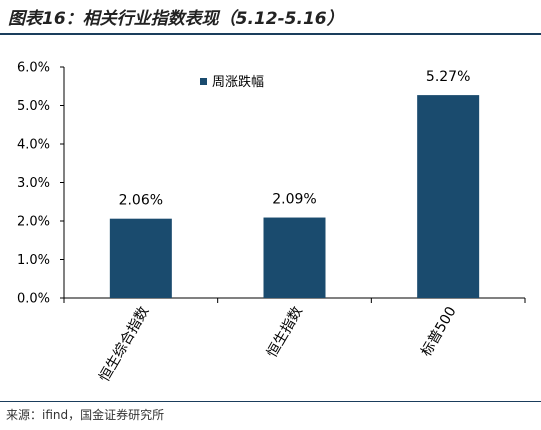 The height and width of the screenshot is (430, 541). Describe the element at coordinates (438, 331) in the screenshot. I see `x-tick-label: 标普500` at that location.